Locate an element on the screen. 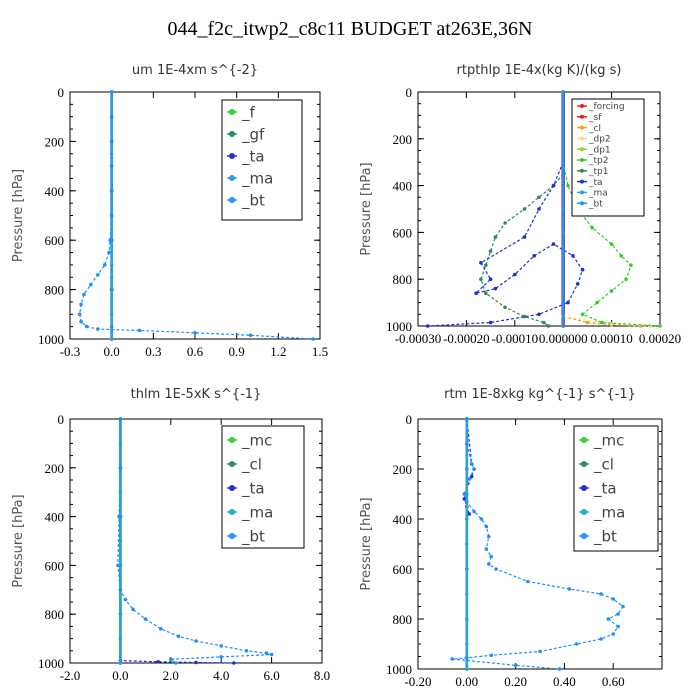  y-tick-label: 800 is located at coordinates (55, 290).